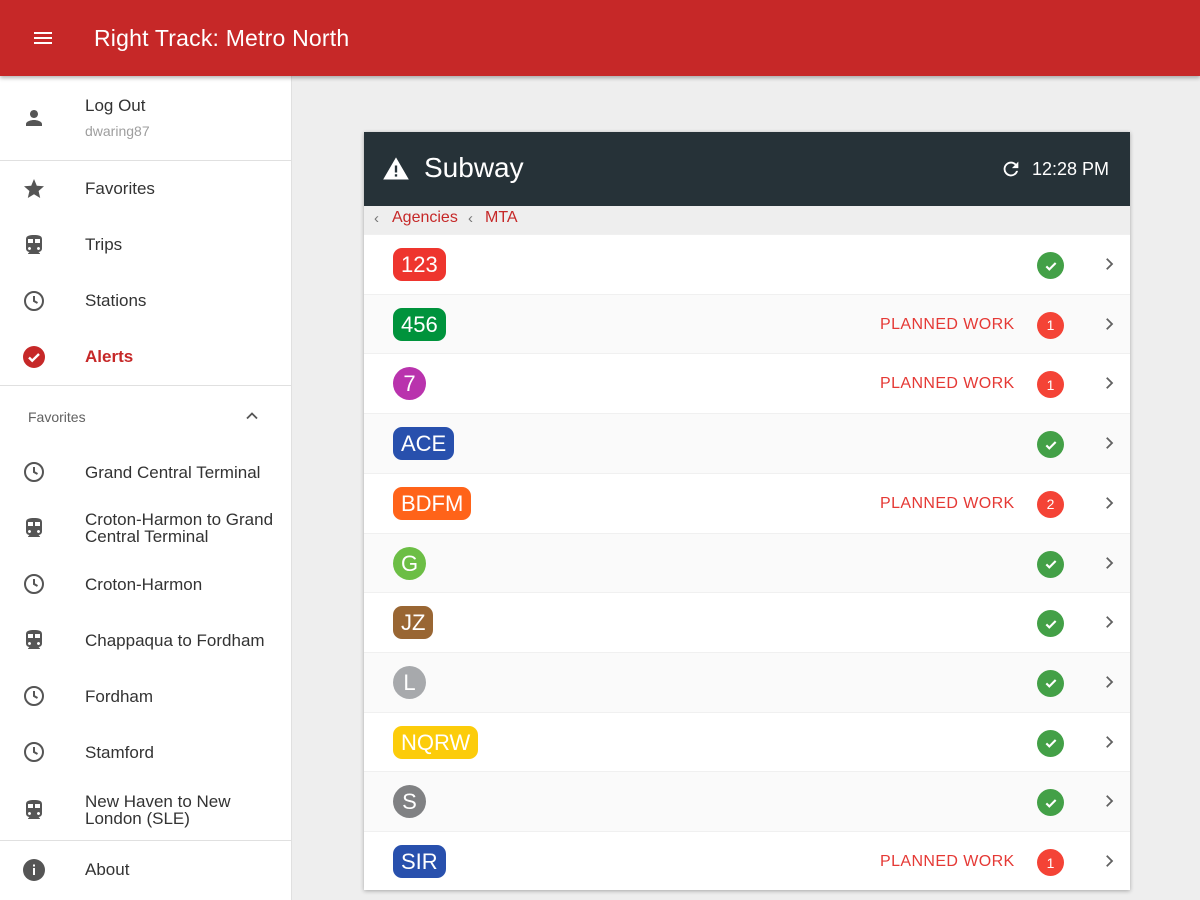 Image resolution: width=1200 pixels, height=900 pixels. I want to click on favorite-item: New Haven to New London (SLE), so click(146, 810).